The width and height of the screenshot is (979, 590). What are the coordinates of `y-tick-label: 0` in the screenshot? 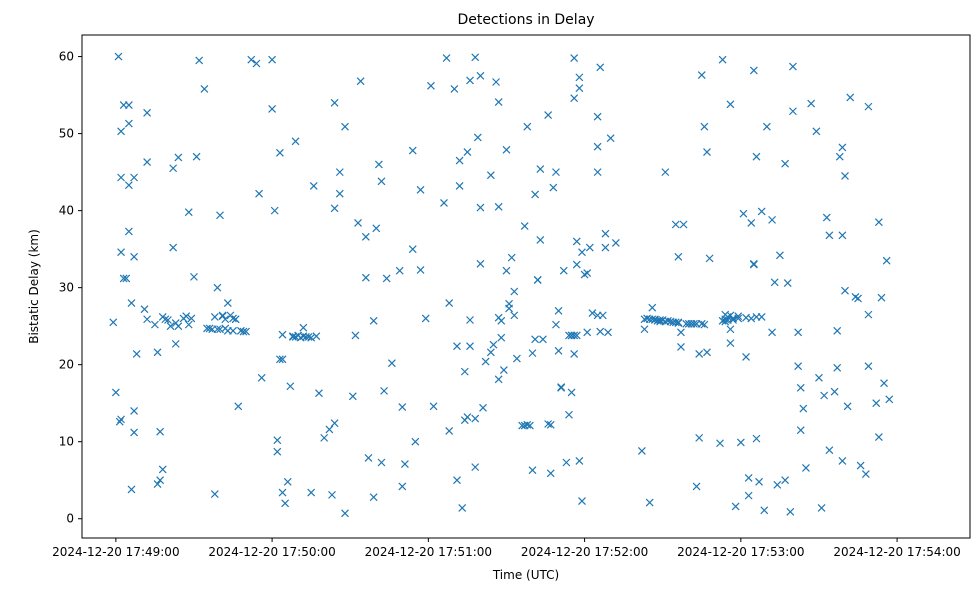 It's located at (70, 519).